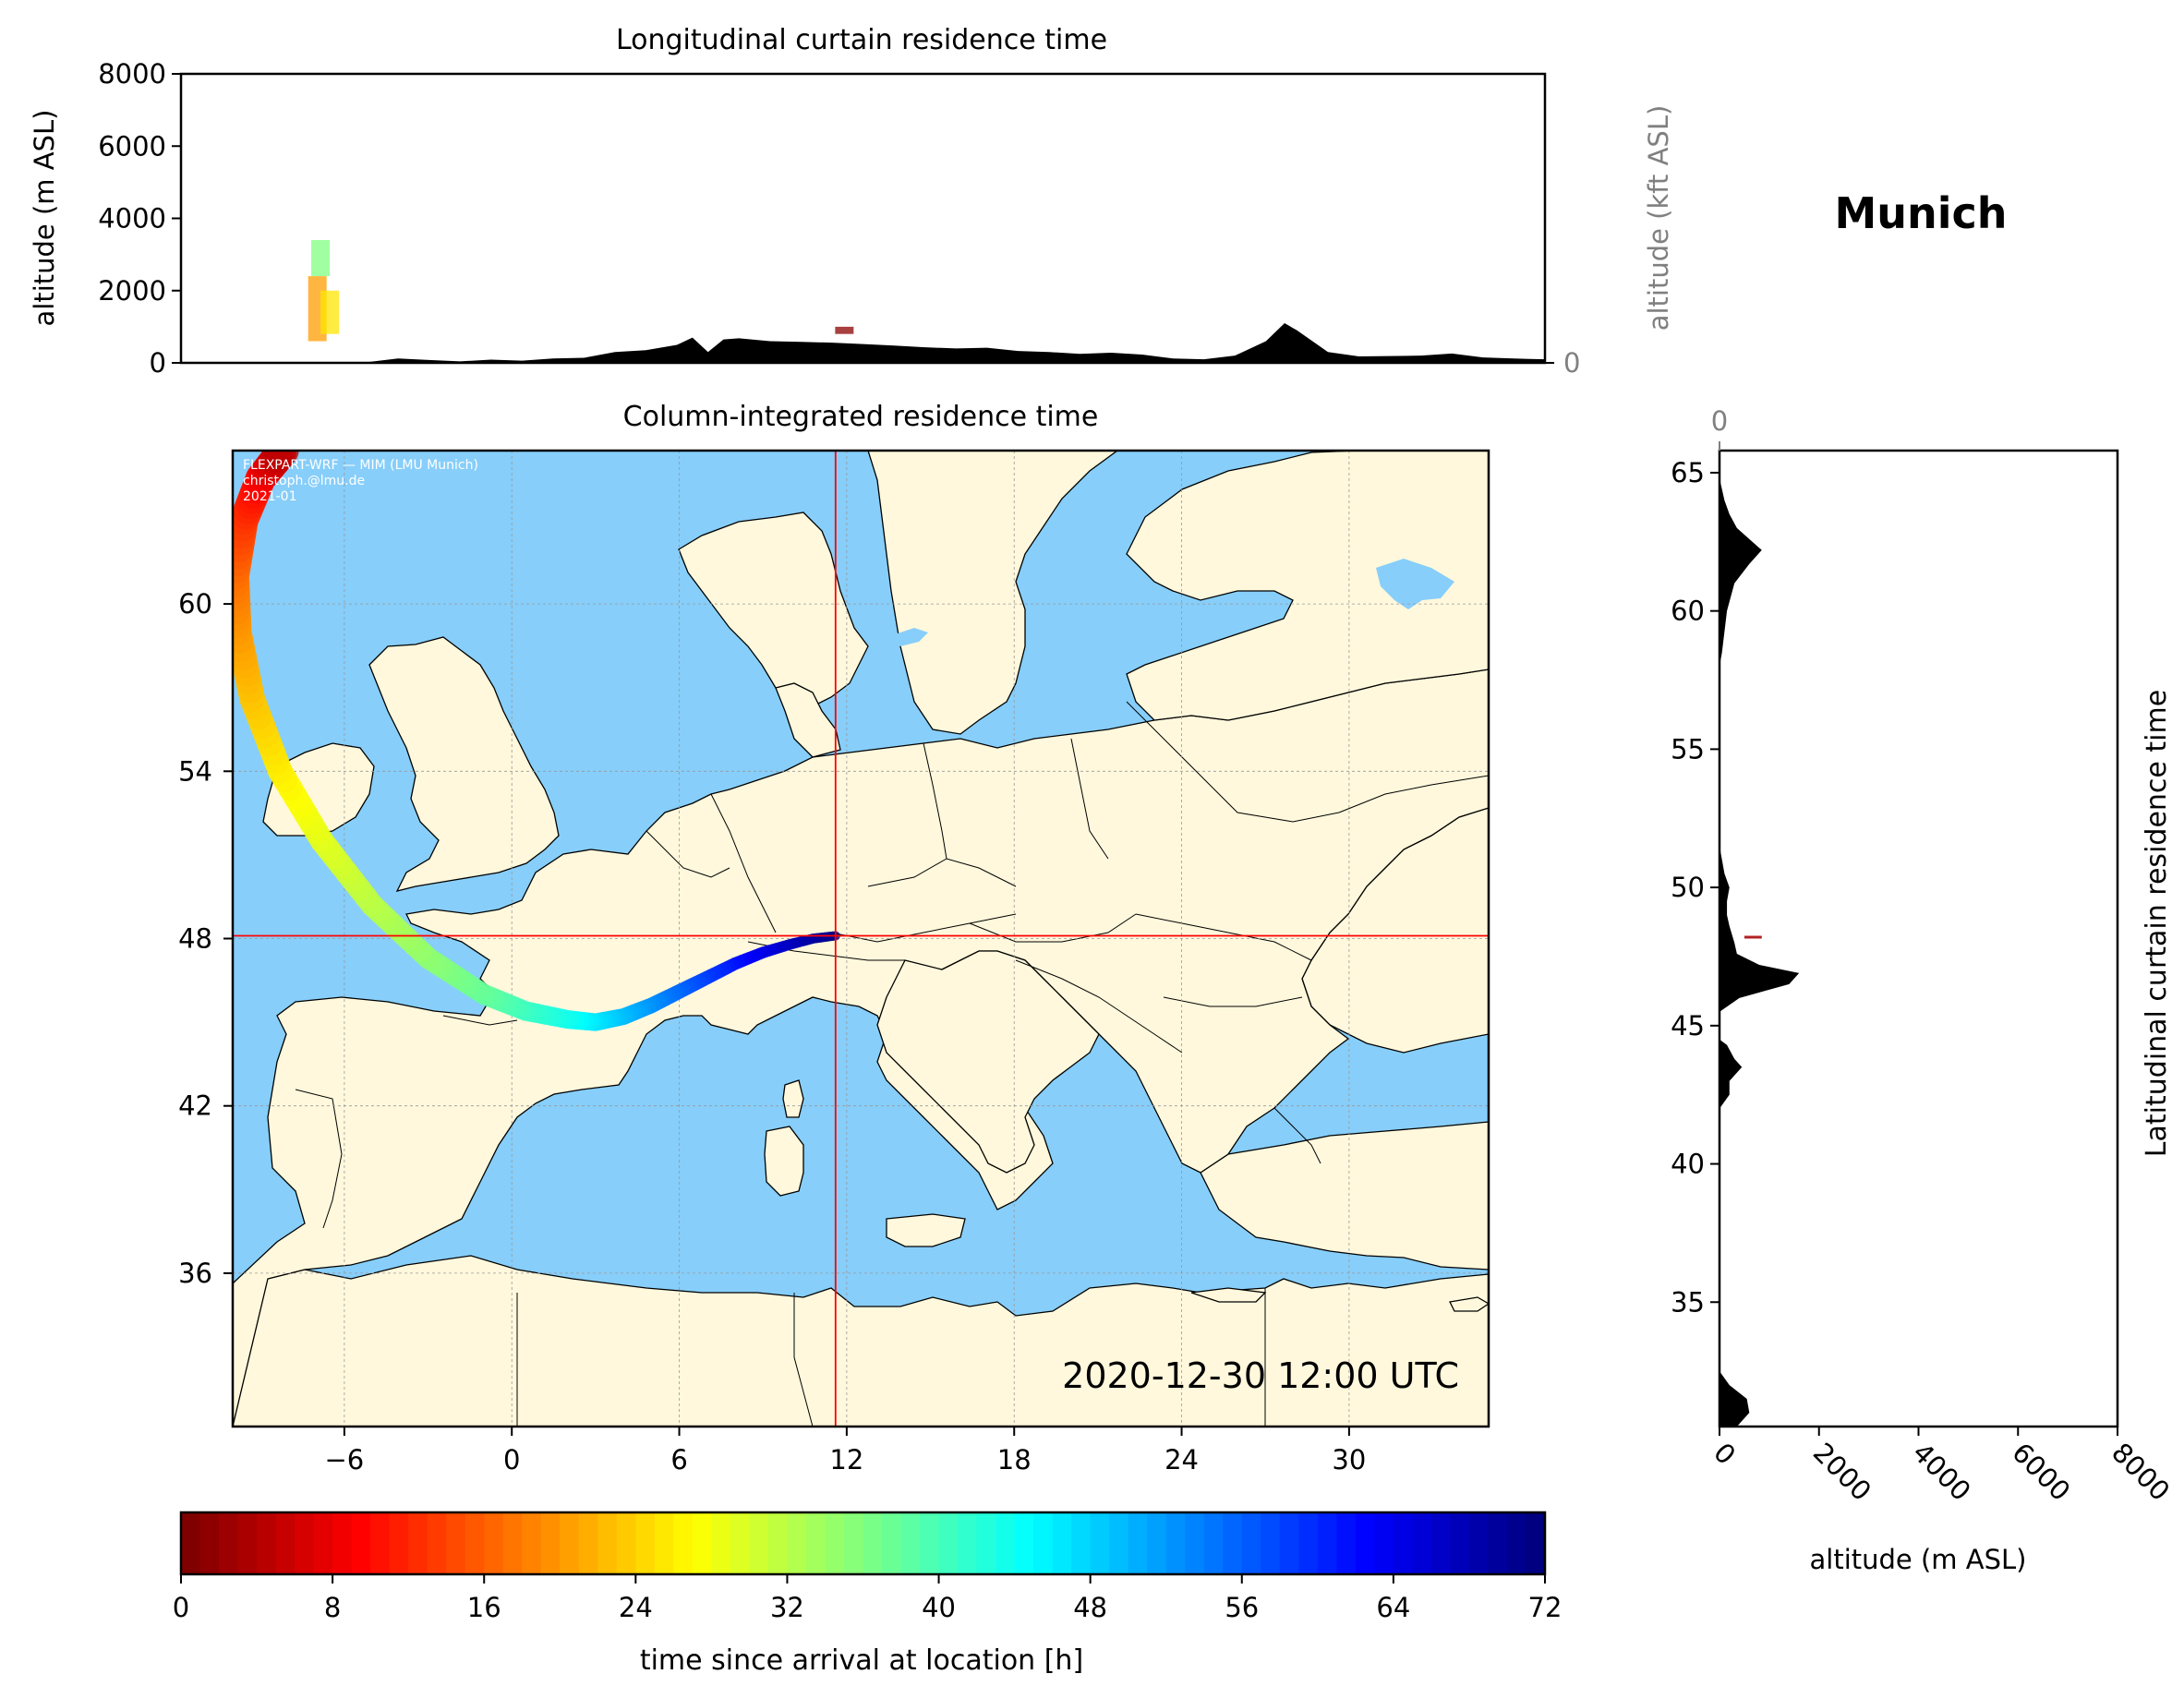 Image resolution: width=2184 pixels, height=1698 pixels. Describe the element at coordinates (1688, 887) in the screenshot. I see `tick-label: 50` at that location.